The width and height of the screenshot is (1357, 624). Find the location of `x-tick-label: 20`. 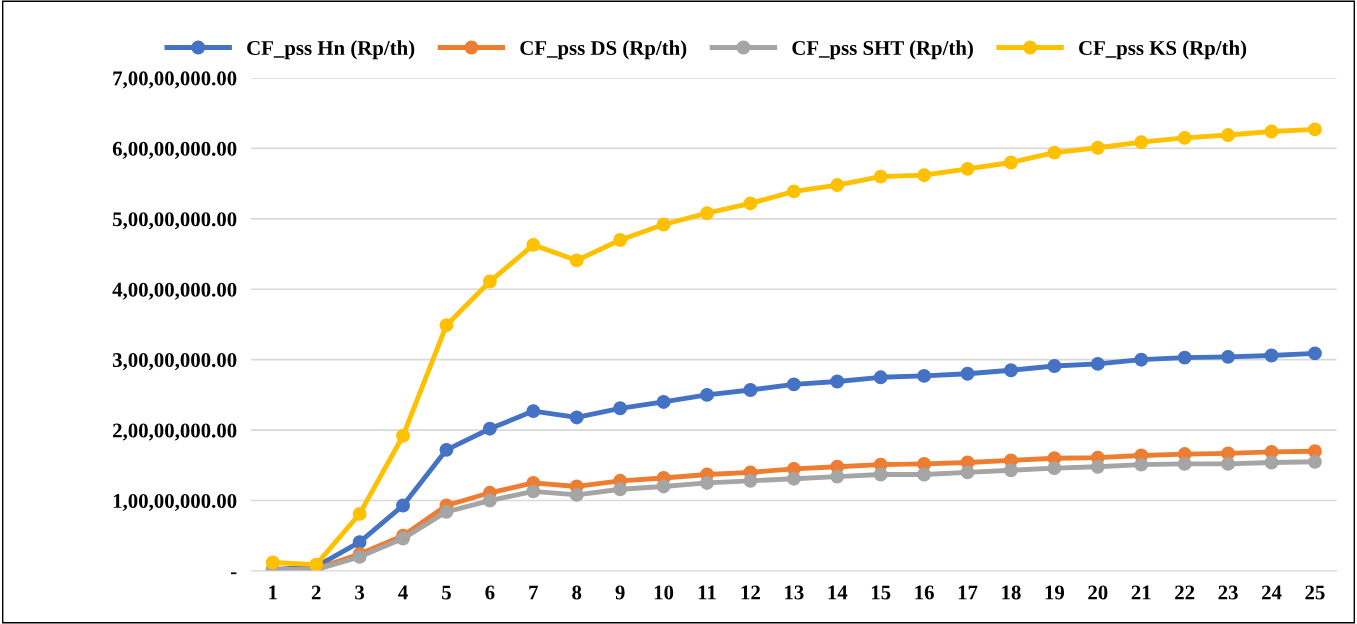

x-tick-label: 20 is located at coordinates (1098, 592).